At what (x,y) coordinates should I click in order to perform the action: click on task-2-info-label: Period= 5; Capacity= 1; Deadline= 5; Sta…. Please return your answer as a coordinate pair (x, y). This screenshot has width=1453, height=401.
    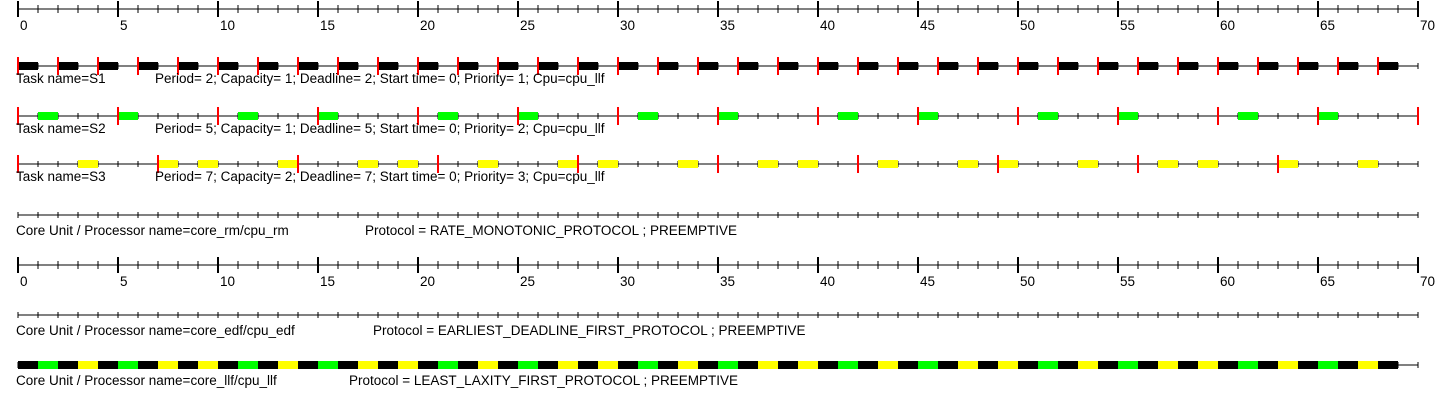
    Looking at the image, I should click on (380, 128).